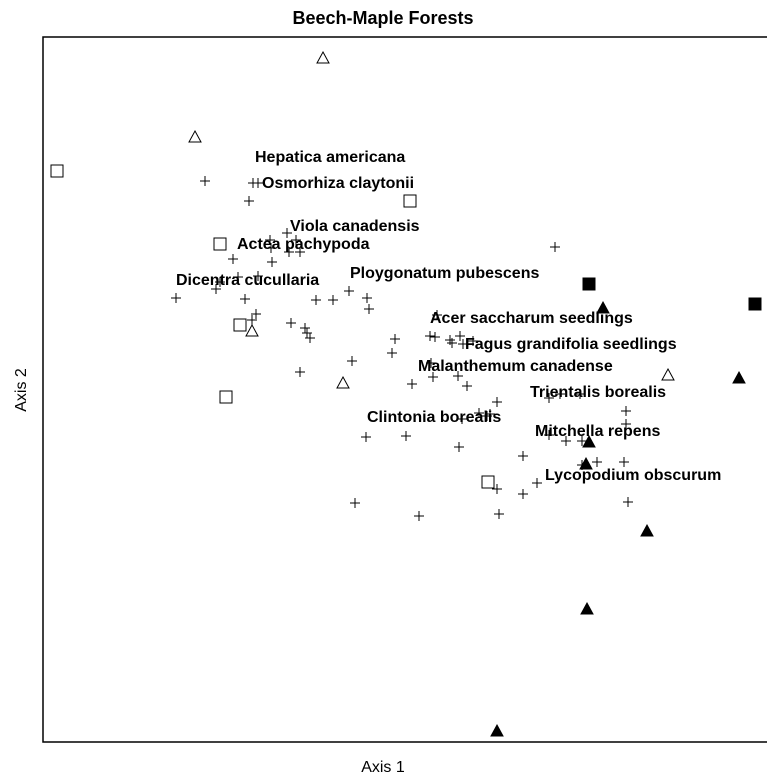  Describe the element at coordinates (444, 273) in the screenshot. I see `species-label: Ploygonatum pubescens` at that location.